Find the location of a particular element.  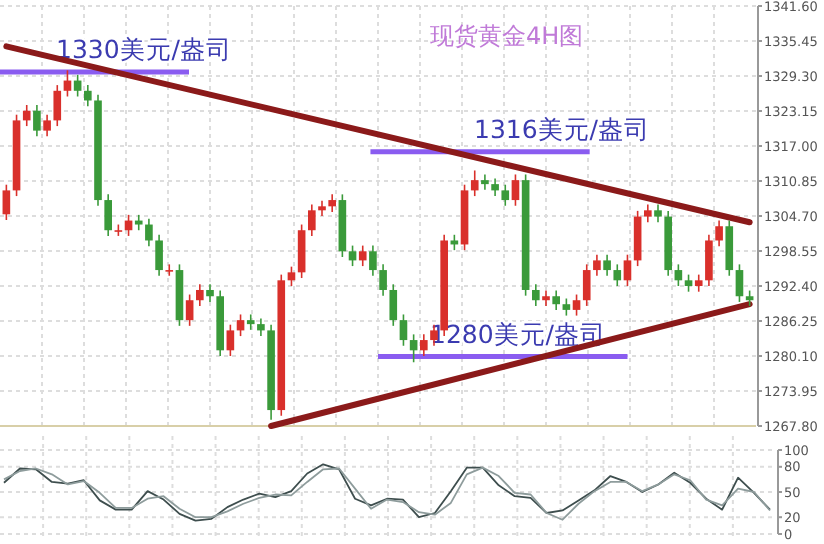

text: 现货黄金4H图 is located at coordinates (507, 36).